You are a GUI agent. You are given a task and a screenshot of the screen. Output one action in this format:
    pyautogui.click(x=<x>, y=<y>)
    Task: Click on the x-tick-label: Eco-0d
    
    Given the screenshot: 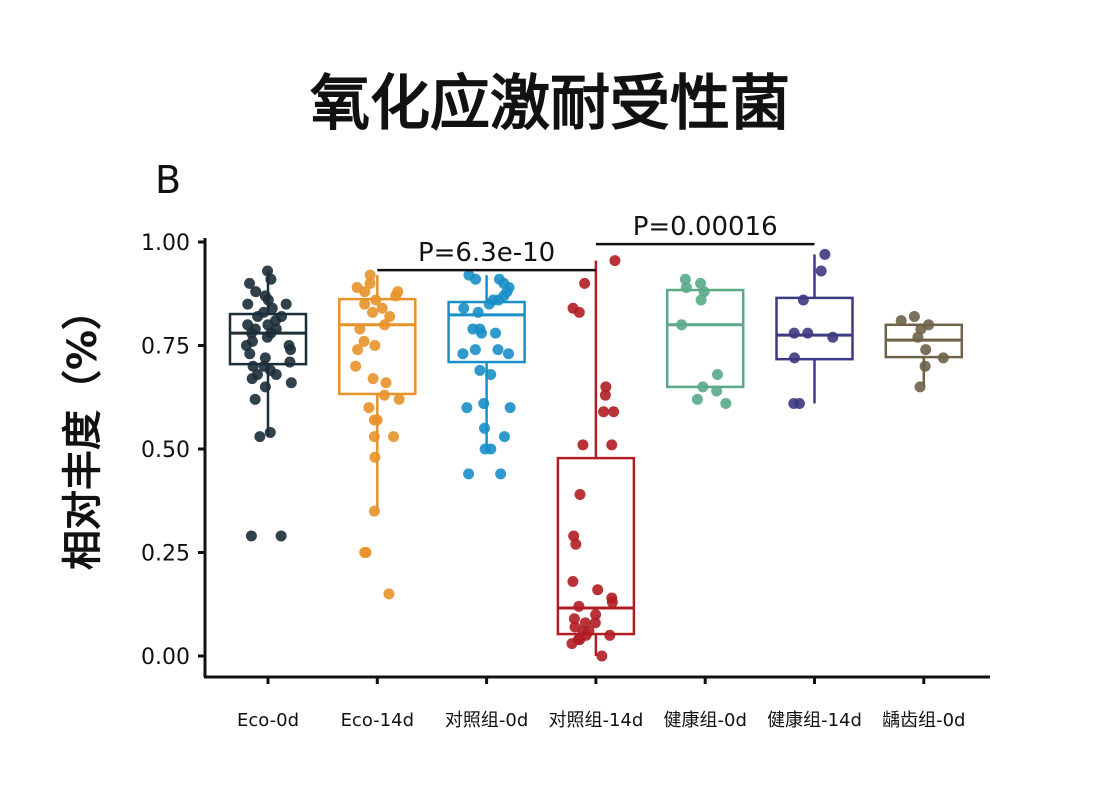 What is the action you would take?
    pyautogui.click(x=268, y=720)
    